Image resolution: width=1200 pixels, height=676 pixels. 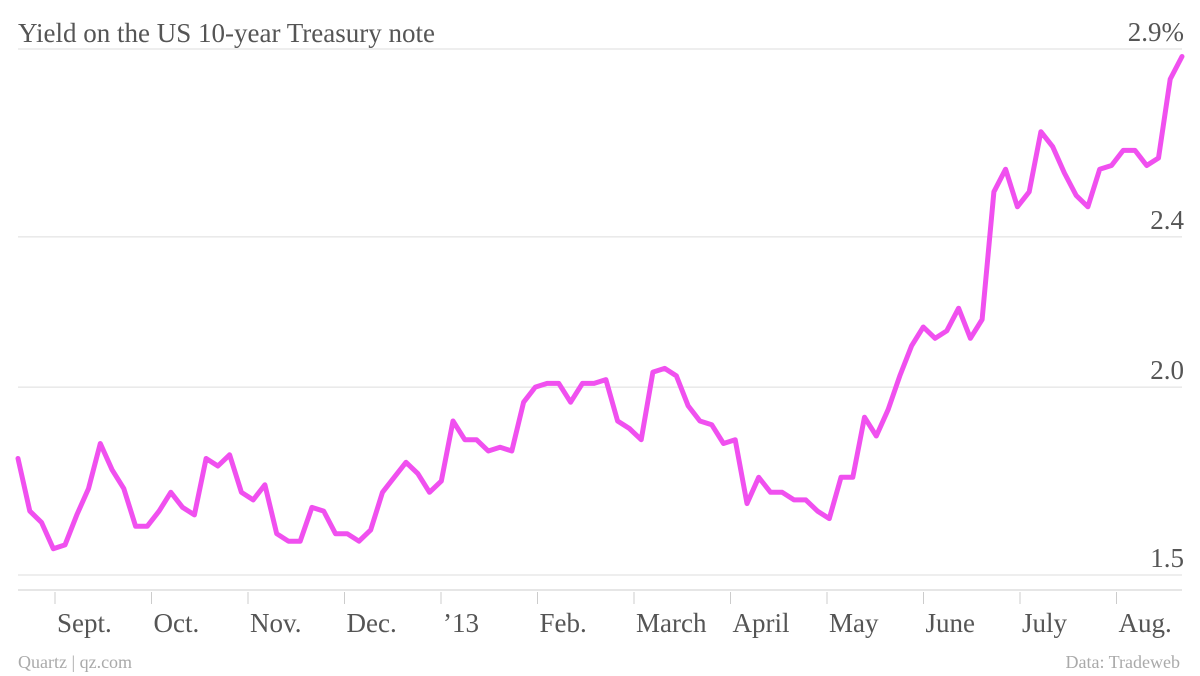 What do you see at coordinates (276, 623) in the screenshot?
I see `x-tick-label: Nov.` at bounding box center [276, 623].